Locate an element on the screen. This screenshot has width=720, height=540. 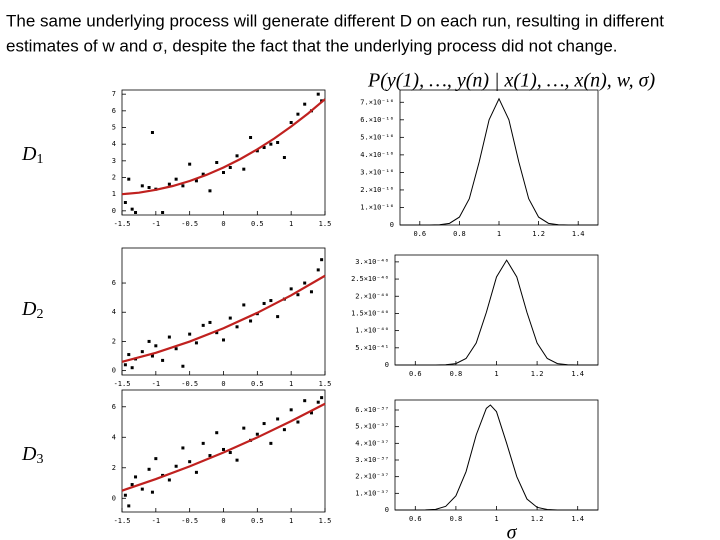
y-tick-label: 2.5×10⁻⁴⁰ is located at coordinates (370, 279).